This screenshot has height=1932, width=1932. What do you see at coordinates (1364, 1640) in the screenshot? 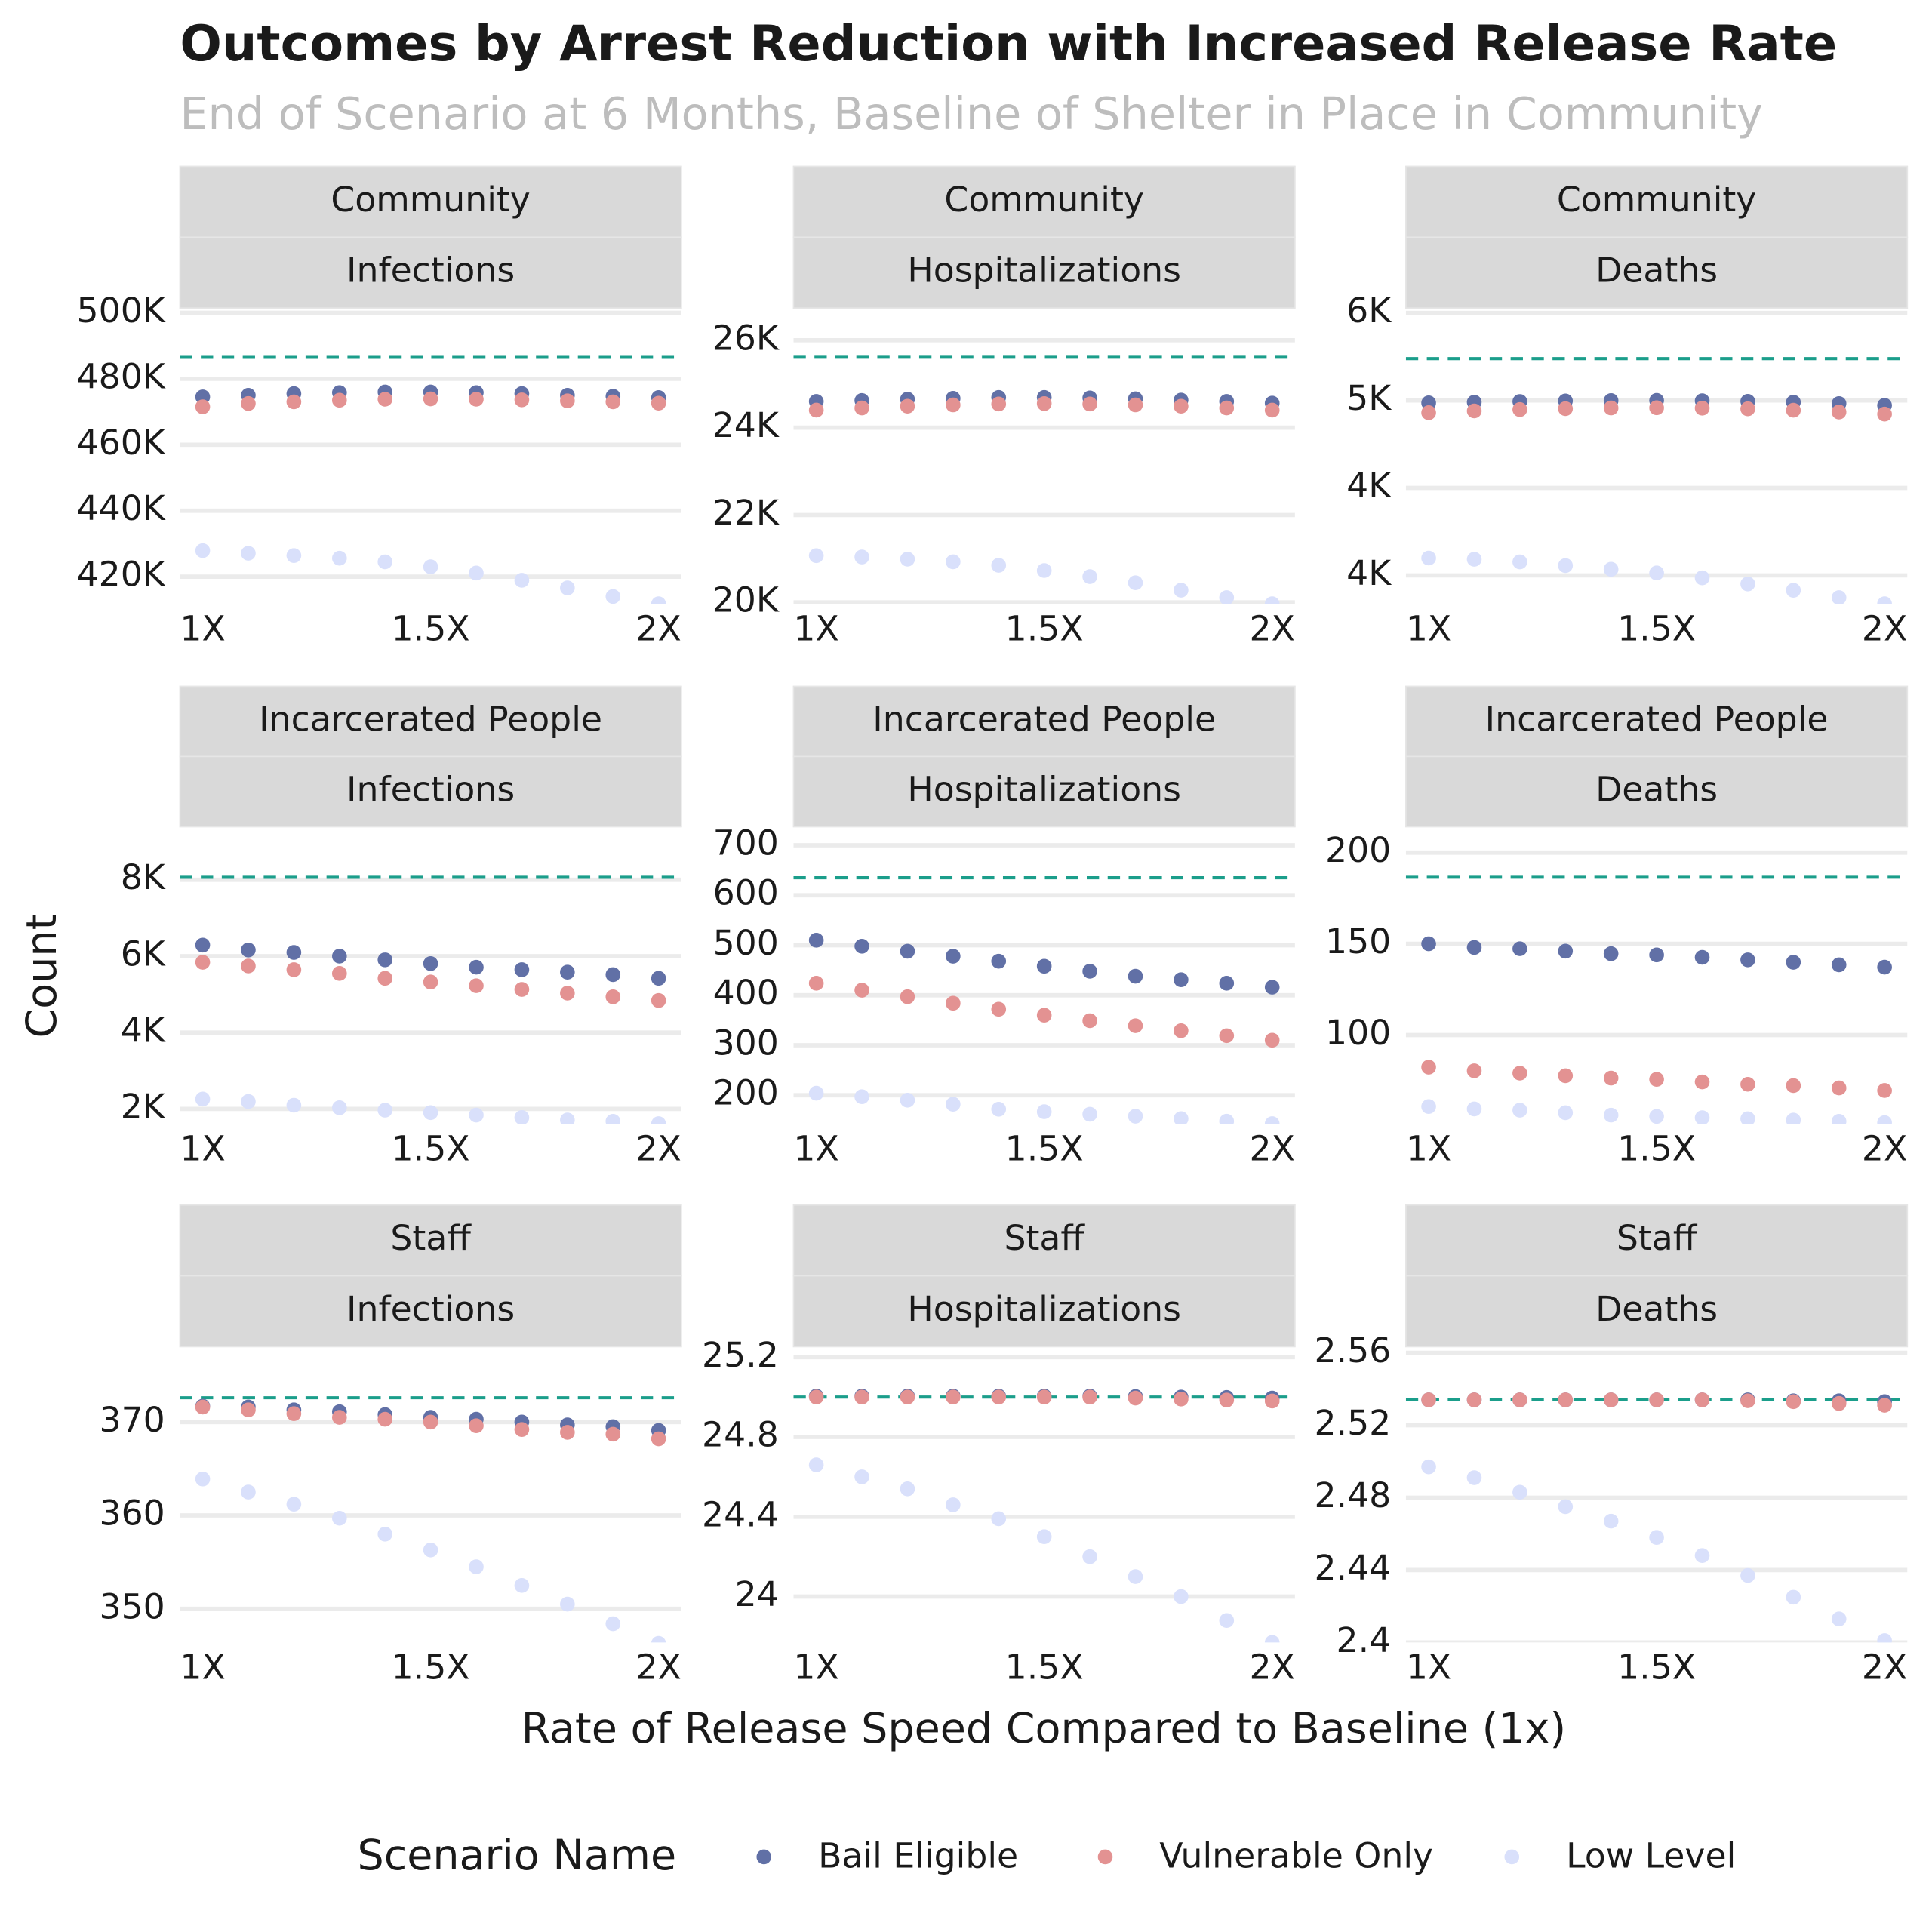
I see `y-tick-label: 2.4` at bounding box center [1364, 1640].